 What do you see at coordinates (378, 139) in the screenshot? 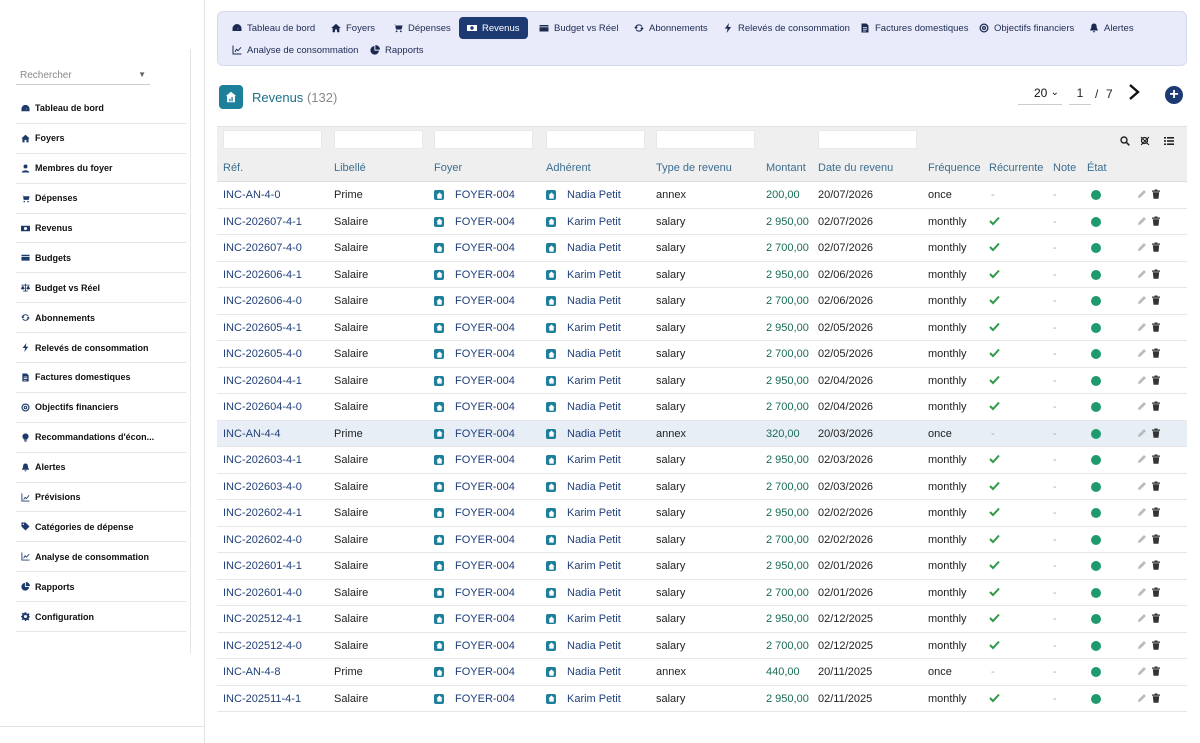
I see `filter-label-input` at bounding box center [378, 139].